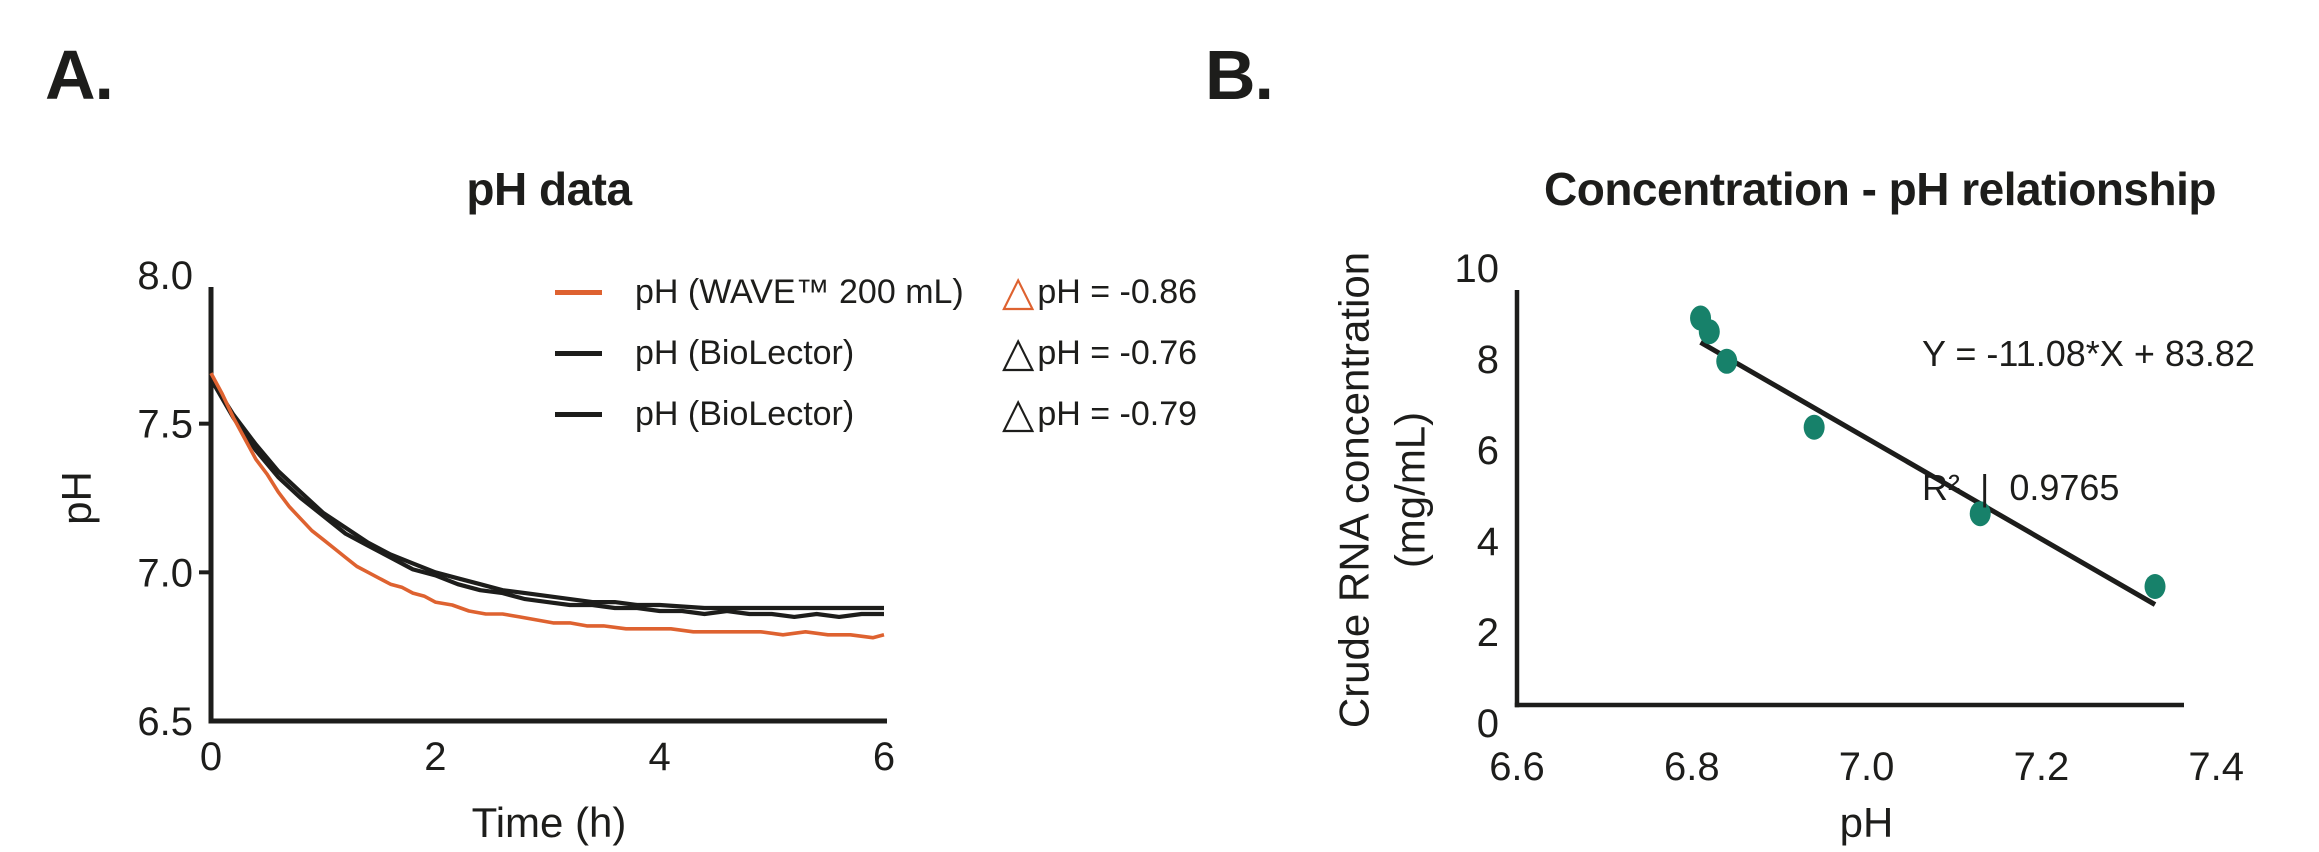 This screenshot has width=2319, height=852. I want to click on a-y-tick-label: 6.5, so click(165, 722).